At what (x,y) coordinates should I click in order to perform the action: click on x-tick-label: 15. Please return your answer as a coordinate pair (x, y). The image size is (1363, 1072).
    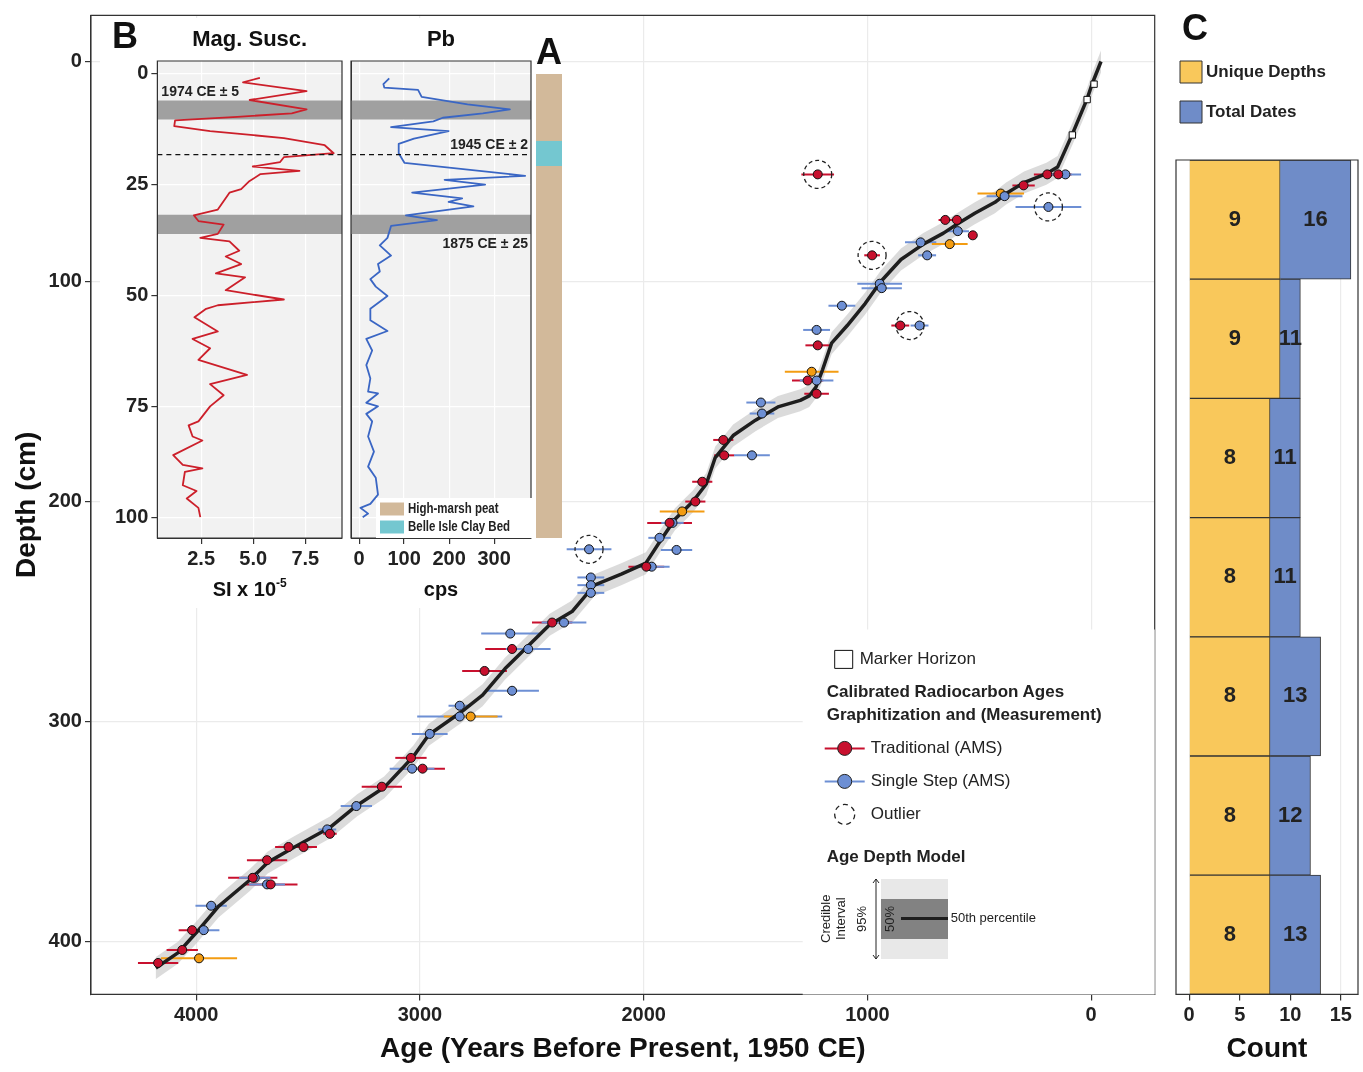
    Looking at the image, I should click on (1340, 1013).